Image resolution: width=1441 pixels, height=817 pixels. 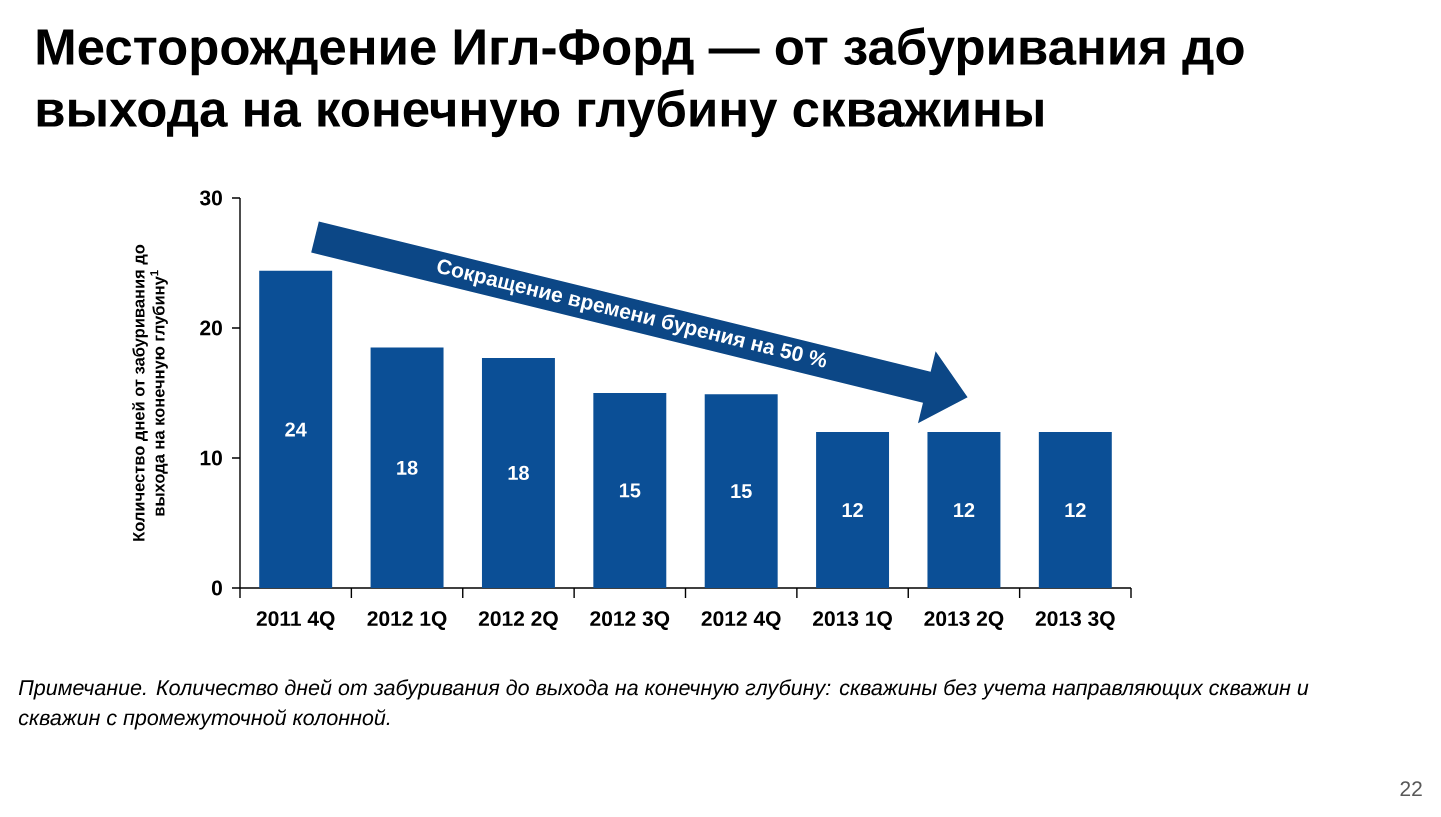 I want to click on x-tick-label: 2012 3Q, so click(x=630, y=620).